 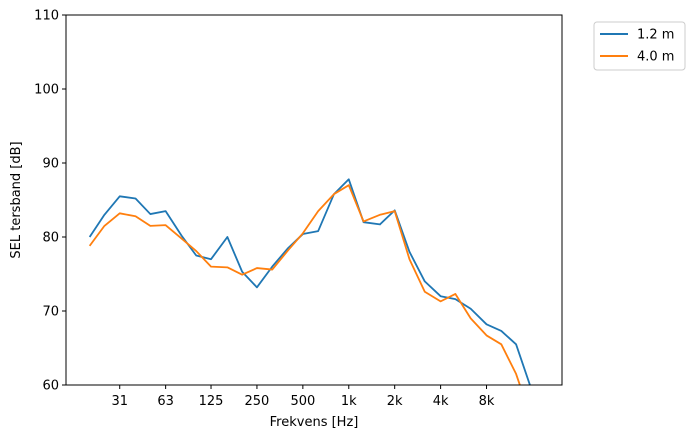 What do you see at coordinates (50, 312) in the screenshot?
I see `y-tick-label: 70` at bounding box center [50, 312].